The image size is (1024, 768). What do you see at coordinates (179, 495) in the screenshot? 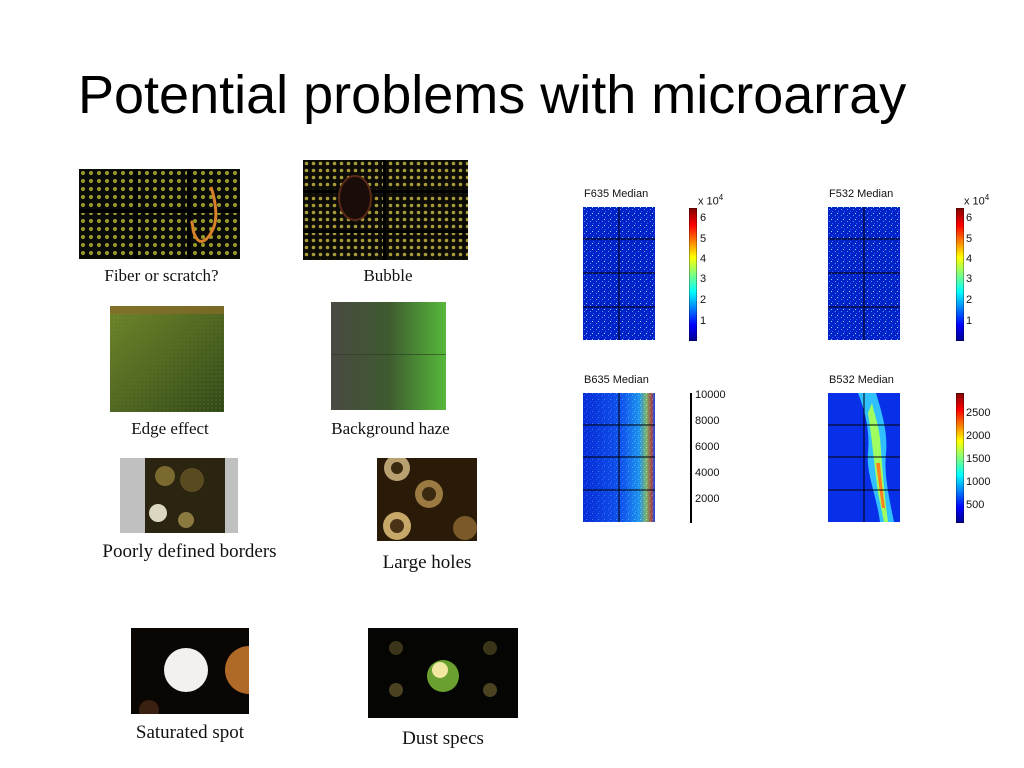
I see `poorly-defined-borders-image` at bounding box center [179, 495].